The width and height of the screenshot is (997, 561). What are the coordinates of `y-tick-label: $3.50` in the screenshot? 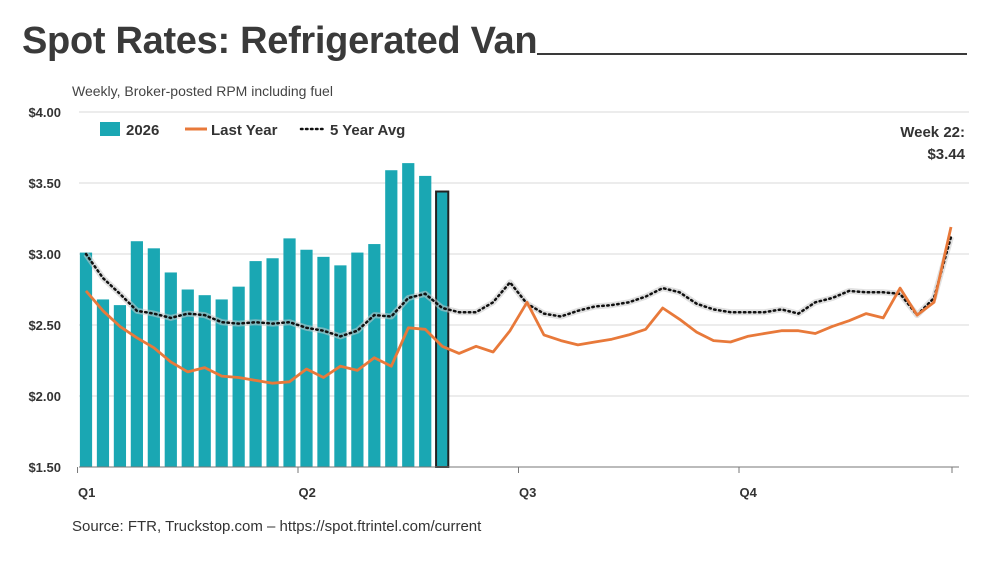 It's located at (44, 183).